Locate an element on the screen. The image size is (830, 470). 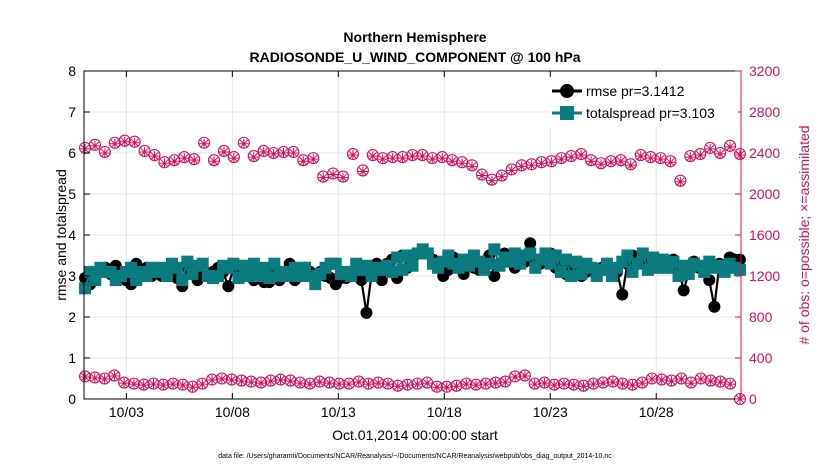
x-tick-label: 10/18 is located at coordinates (444, 412).